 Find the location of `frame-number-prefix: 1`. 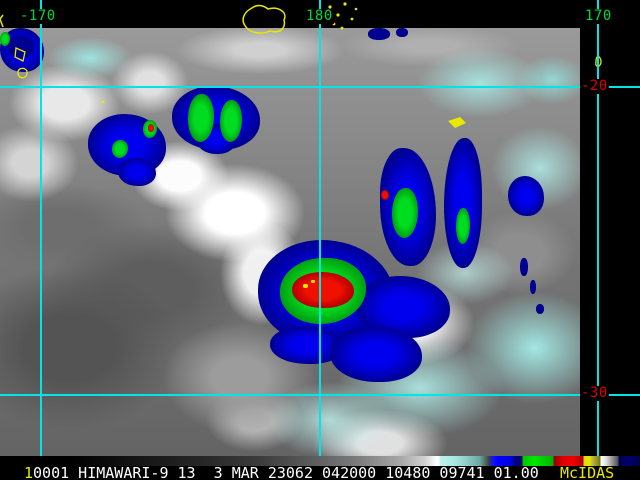

frame-number-prefix: 1 is located at coordinates (29, 472).